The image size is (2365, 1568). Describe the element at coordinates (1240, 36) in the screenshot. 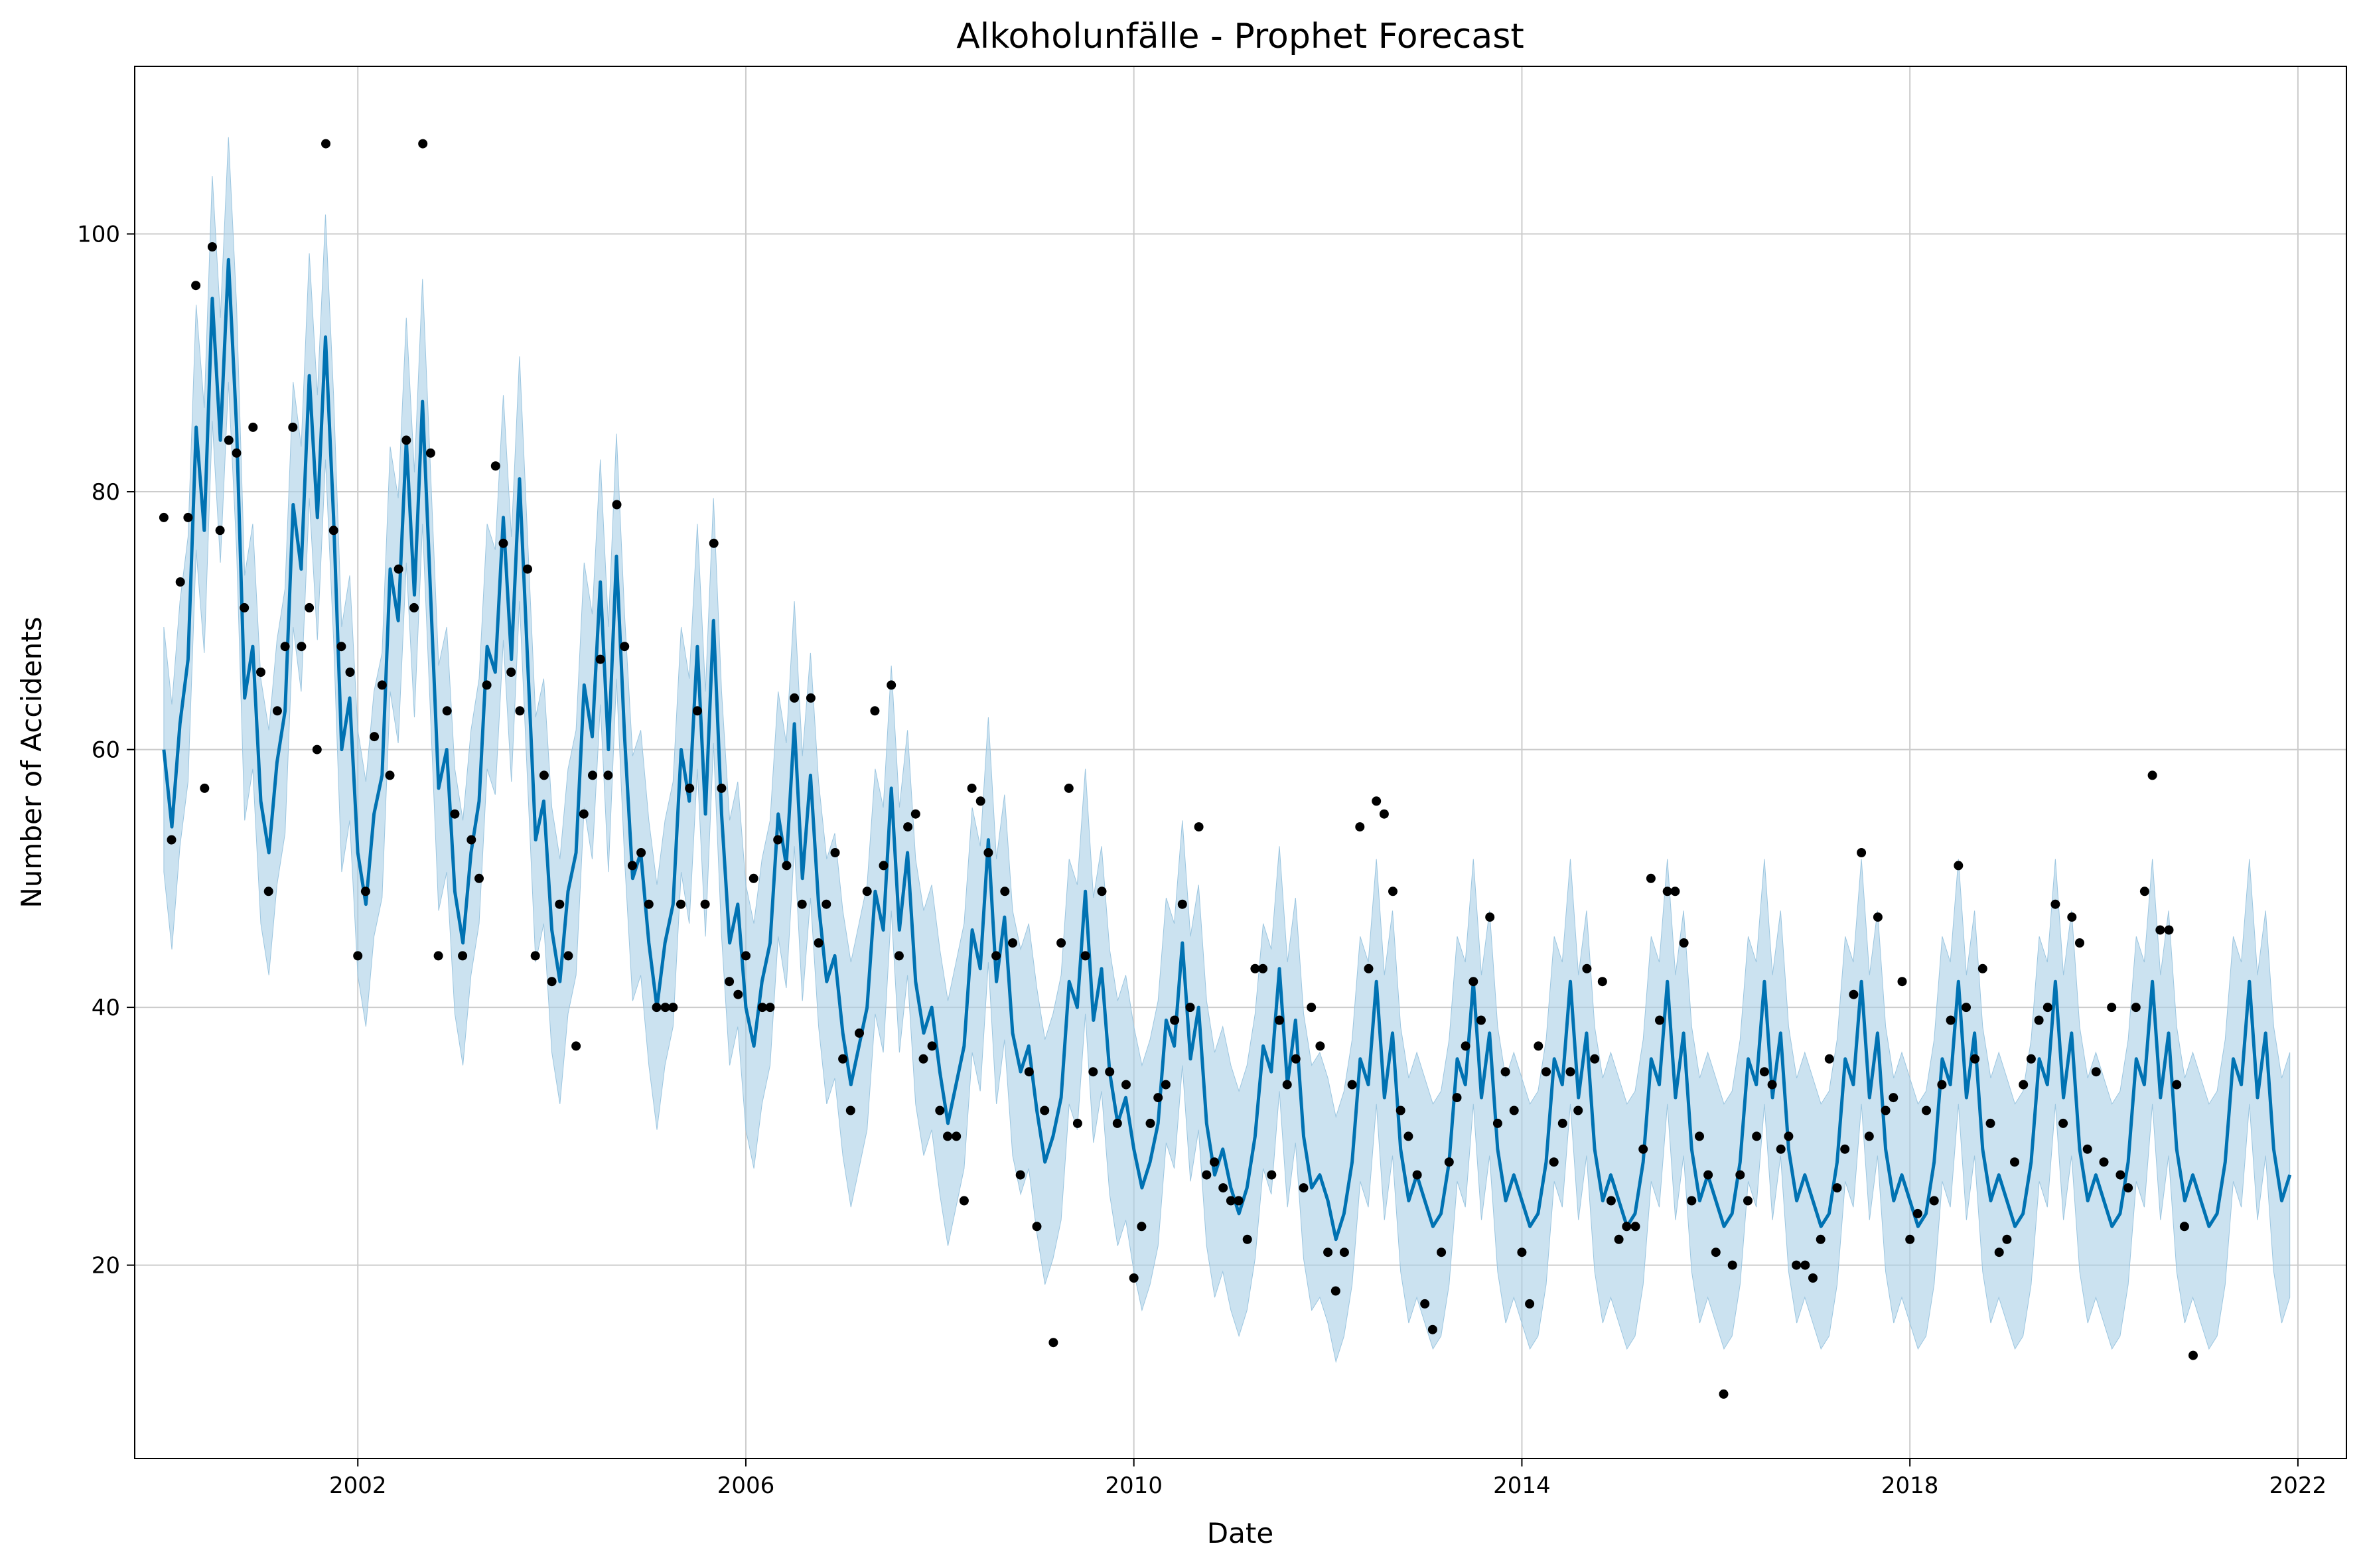

I see `chart-title: Alkoholunfälle - Prophet Forecast` at that location.